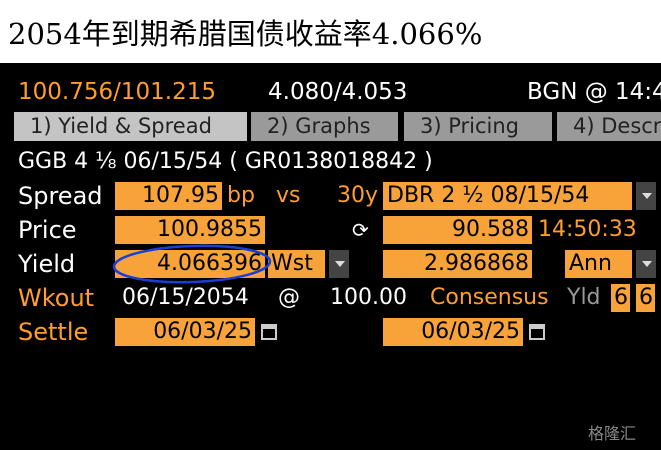 The width and height of the screenshot is (661, 450). I want to click on tab: 3) Pricing, so click(478, 126).